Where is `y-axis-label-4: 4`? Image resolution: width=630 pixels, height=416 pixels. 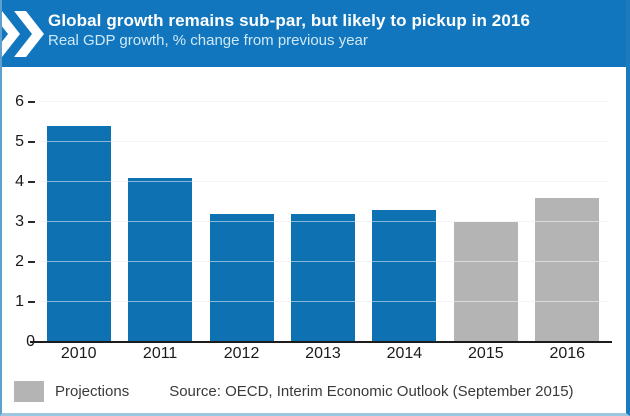 y-axis-label-4: 4 is located at coordinates (18, 182).